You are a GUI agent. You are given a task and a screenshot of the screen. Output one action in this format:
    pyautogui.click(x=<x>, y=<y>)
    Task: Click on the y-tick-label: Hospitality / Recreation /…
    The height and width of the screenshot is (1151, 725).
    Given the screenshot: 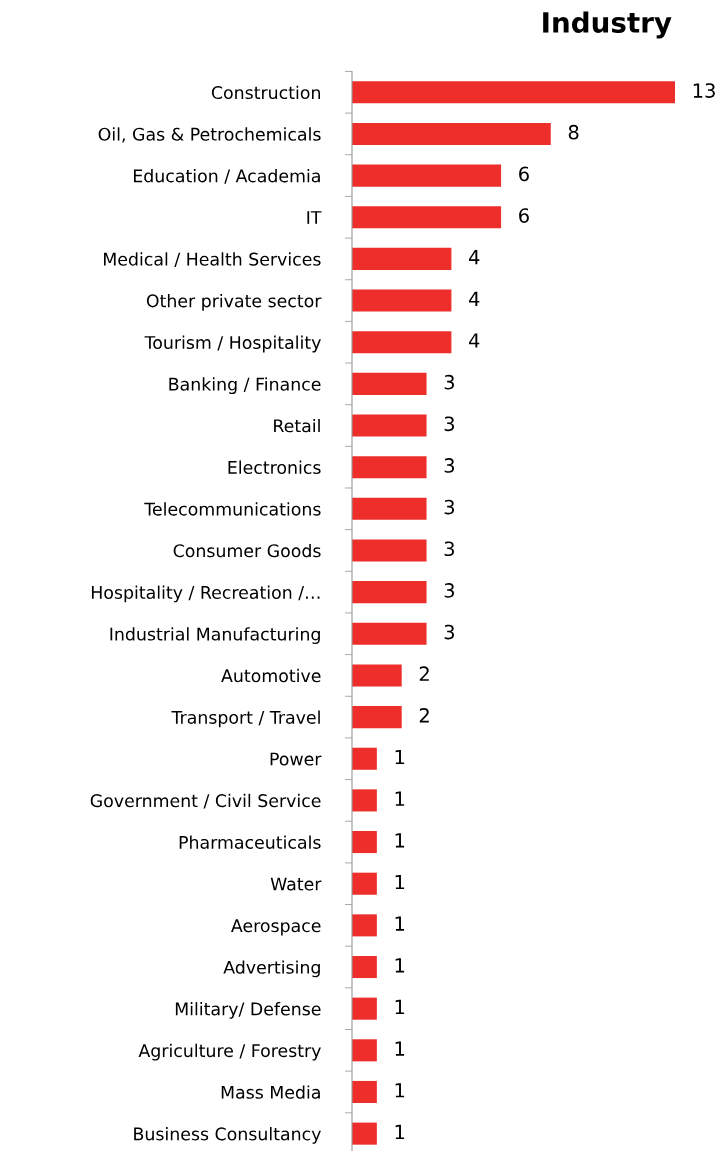 What is the action you would take?
    pyautogui.click(x=205, y=594)
    